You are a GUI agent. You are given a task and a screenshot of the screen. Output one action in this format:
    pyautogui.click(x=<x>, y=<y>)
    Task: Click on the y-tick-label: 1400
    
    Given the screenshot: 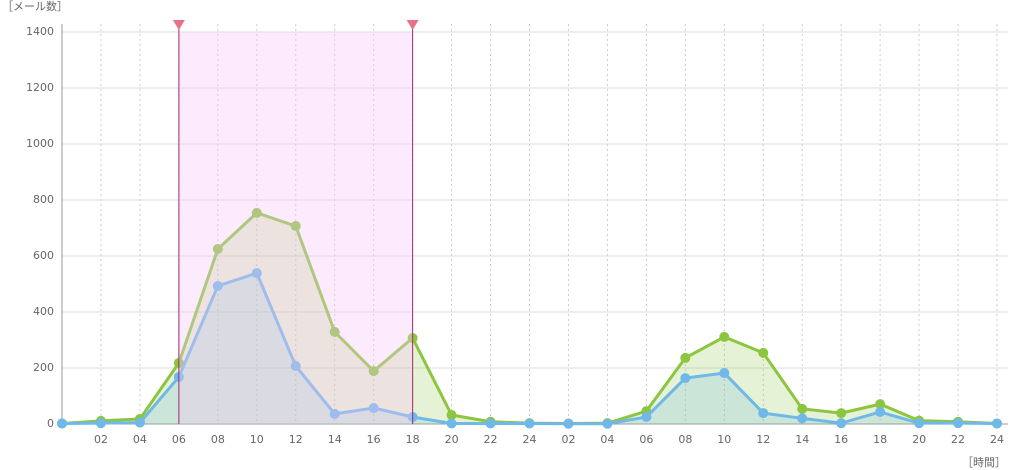 What is the action you would take?
    pyautogui.click(x=40, y=31)
    